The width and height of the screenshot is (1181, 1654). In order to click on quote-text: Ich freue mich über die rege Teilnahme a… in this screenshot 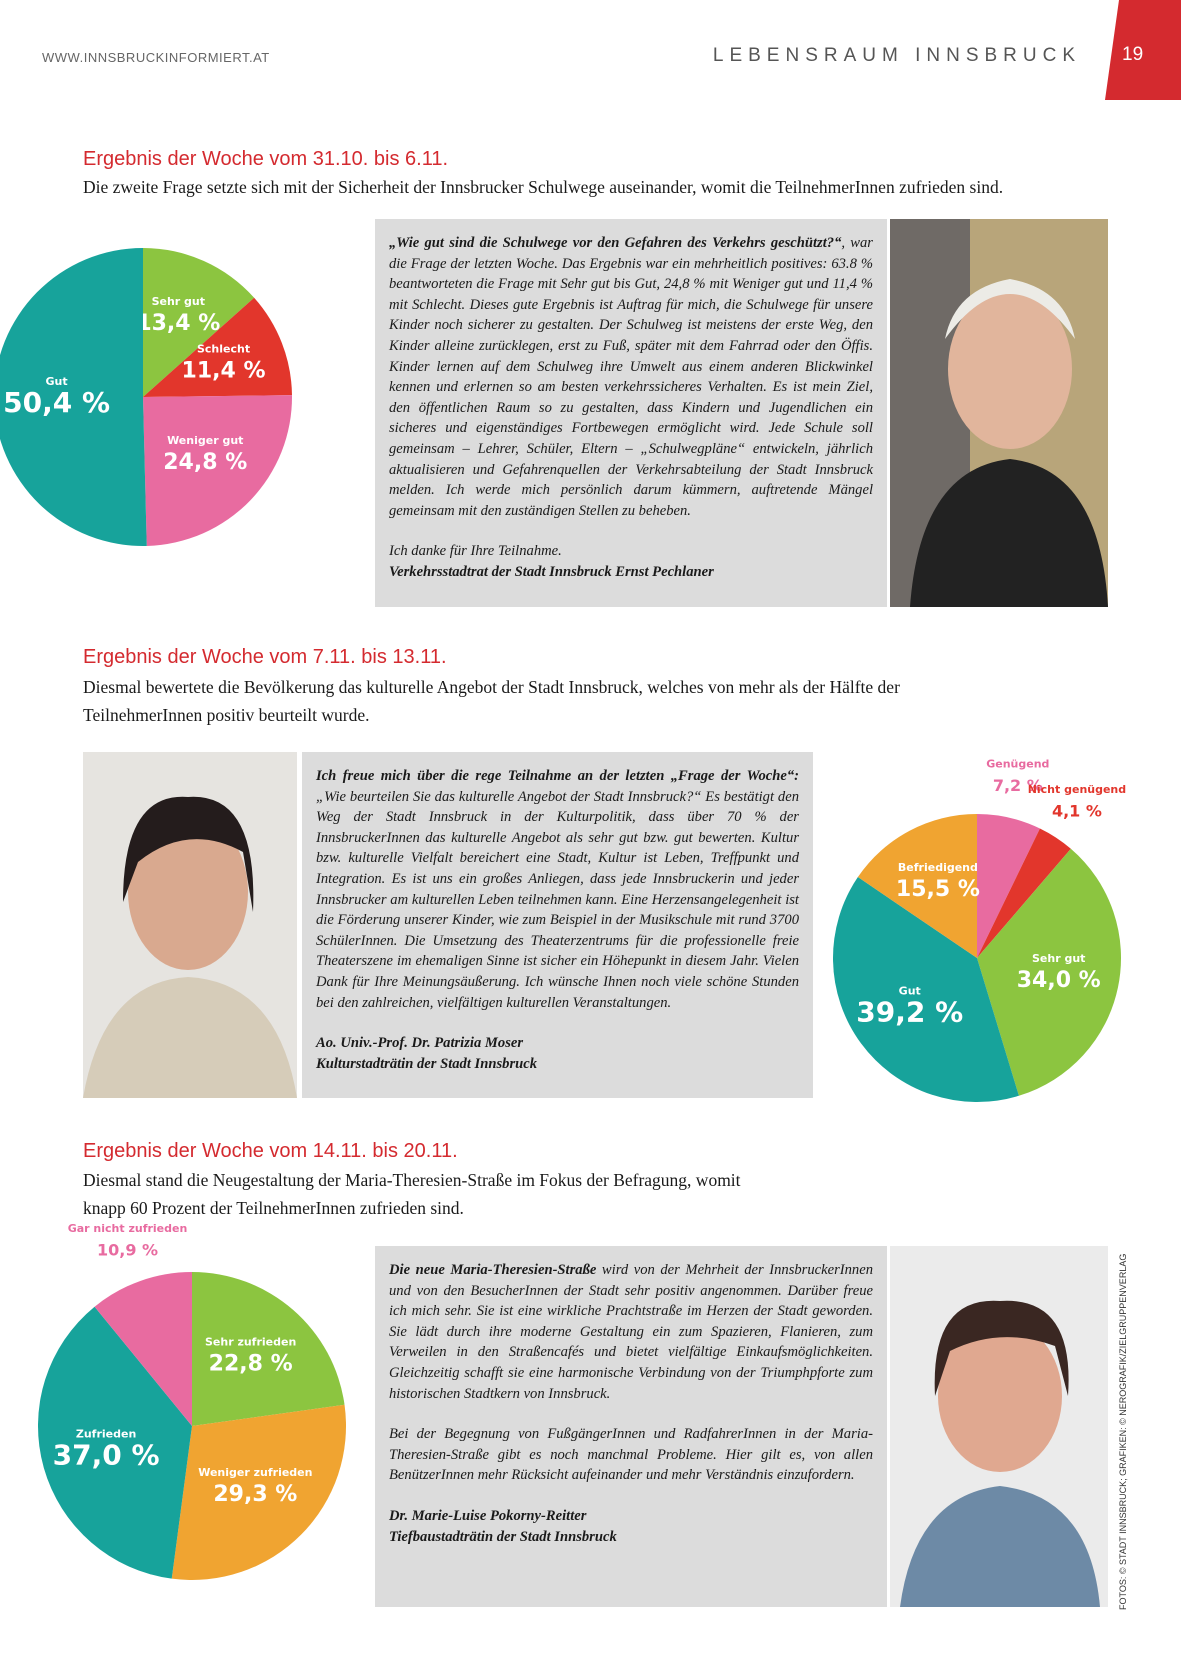, I will do `click(557, 889)`.